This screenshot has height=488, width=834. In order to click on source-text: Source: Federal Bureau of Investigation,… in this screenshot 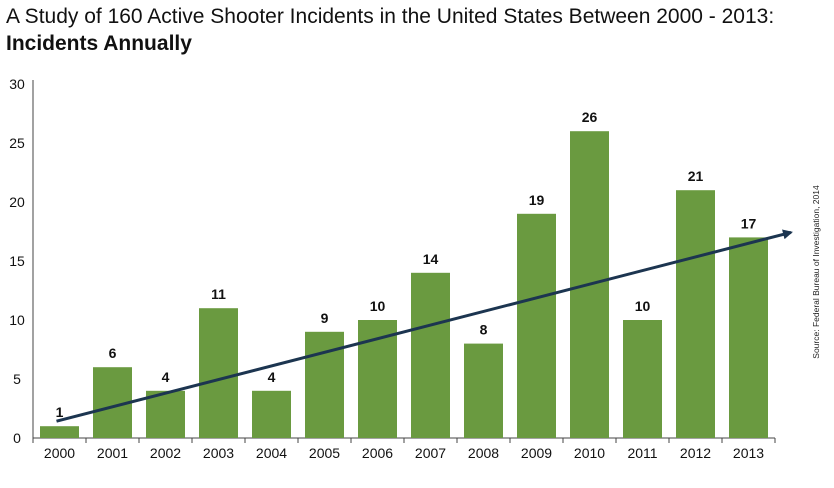, I will do `click(816, 272)`.